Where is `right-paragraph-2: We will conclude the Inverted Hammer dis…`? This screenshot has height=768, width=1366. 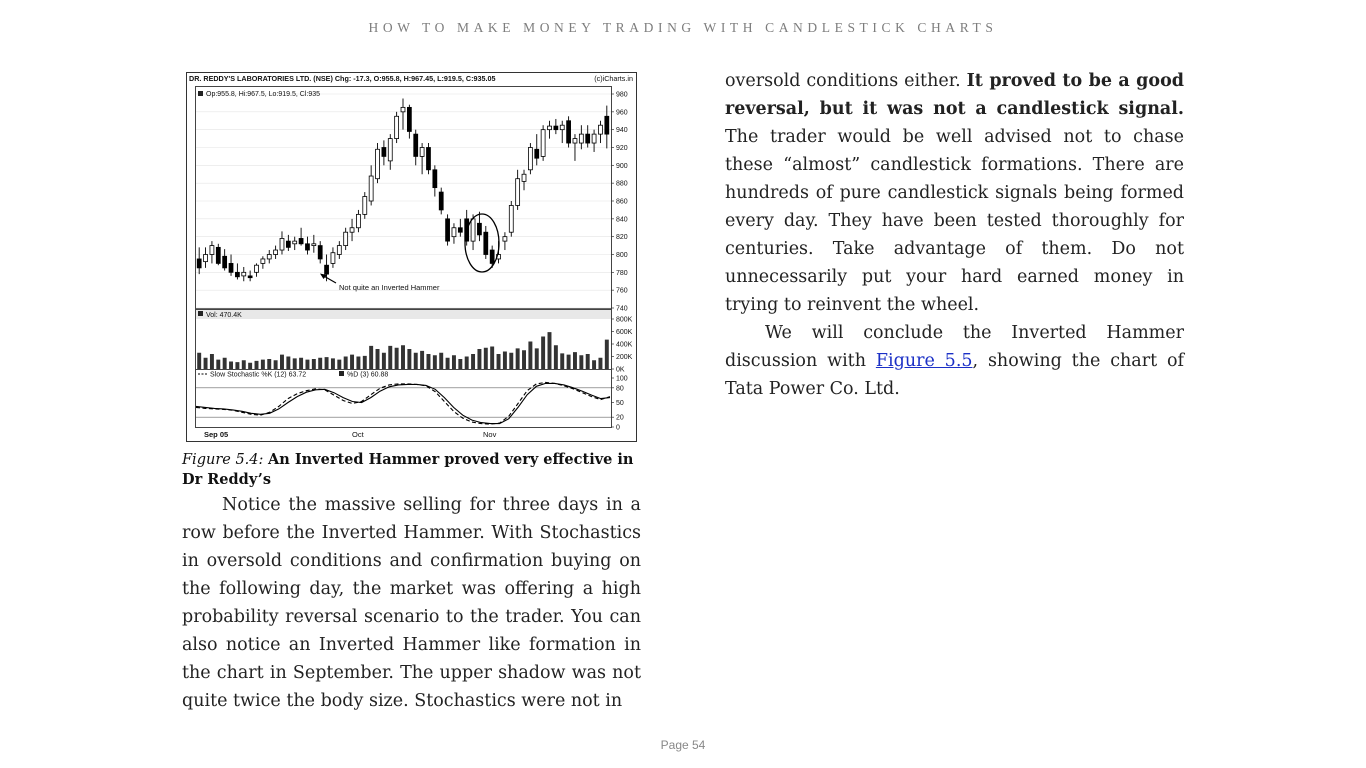
right-paragraph-2: We will conclude the Inverted Hammer dis… is located at coordinates (954, 361).